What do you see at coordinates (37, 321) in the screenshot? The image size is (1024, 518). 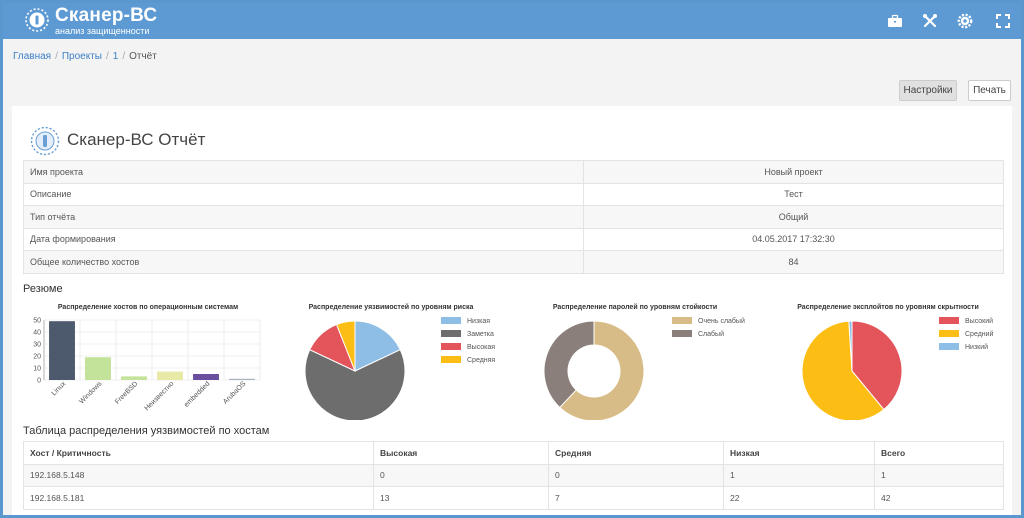 I see `y-tick-label: 50` at bounding box center [37, 321].